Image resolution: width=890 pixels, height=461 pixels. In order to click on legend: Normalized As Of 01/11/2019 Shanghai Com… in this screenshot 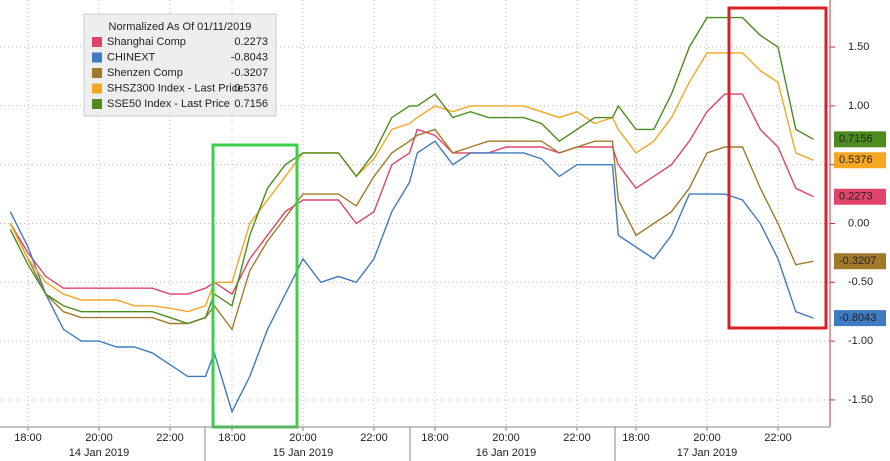, I will do `click(180, 65)`.